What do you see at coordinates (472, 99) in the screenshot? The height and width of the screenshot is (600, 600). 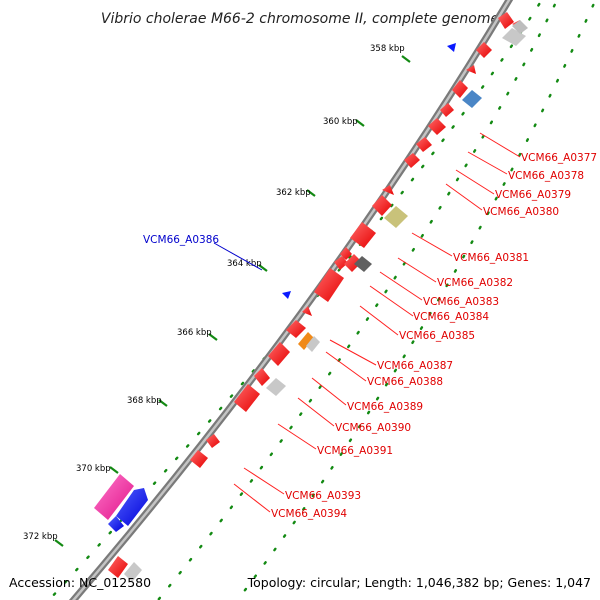 I see `gene-box-steel` at bounding box center [472, 99].